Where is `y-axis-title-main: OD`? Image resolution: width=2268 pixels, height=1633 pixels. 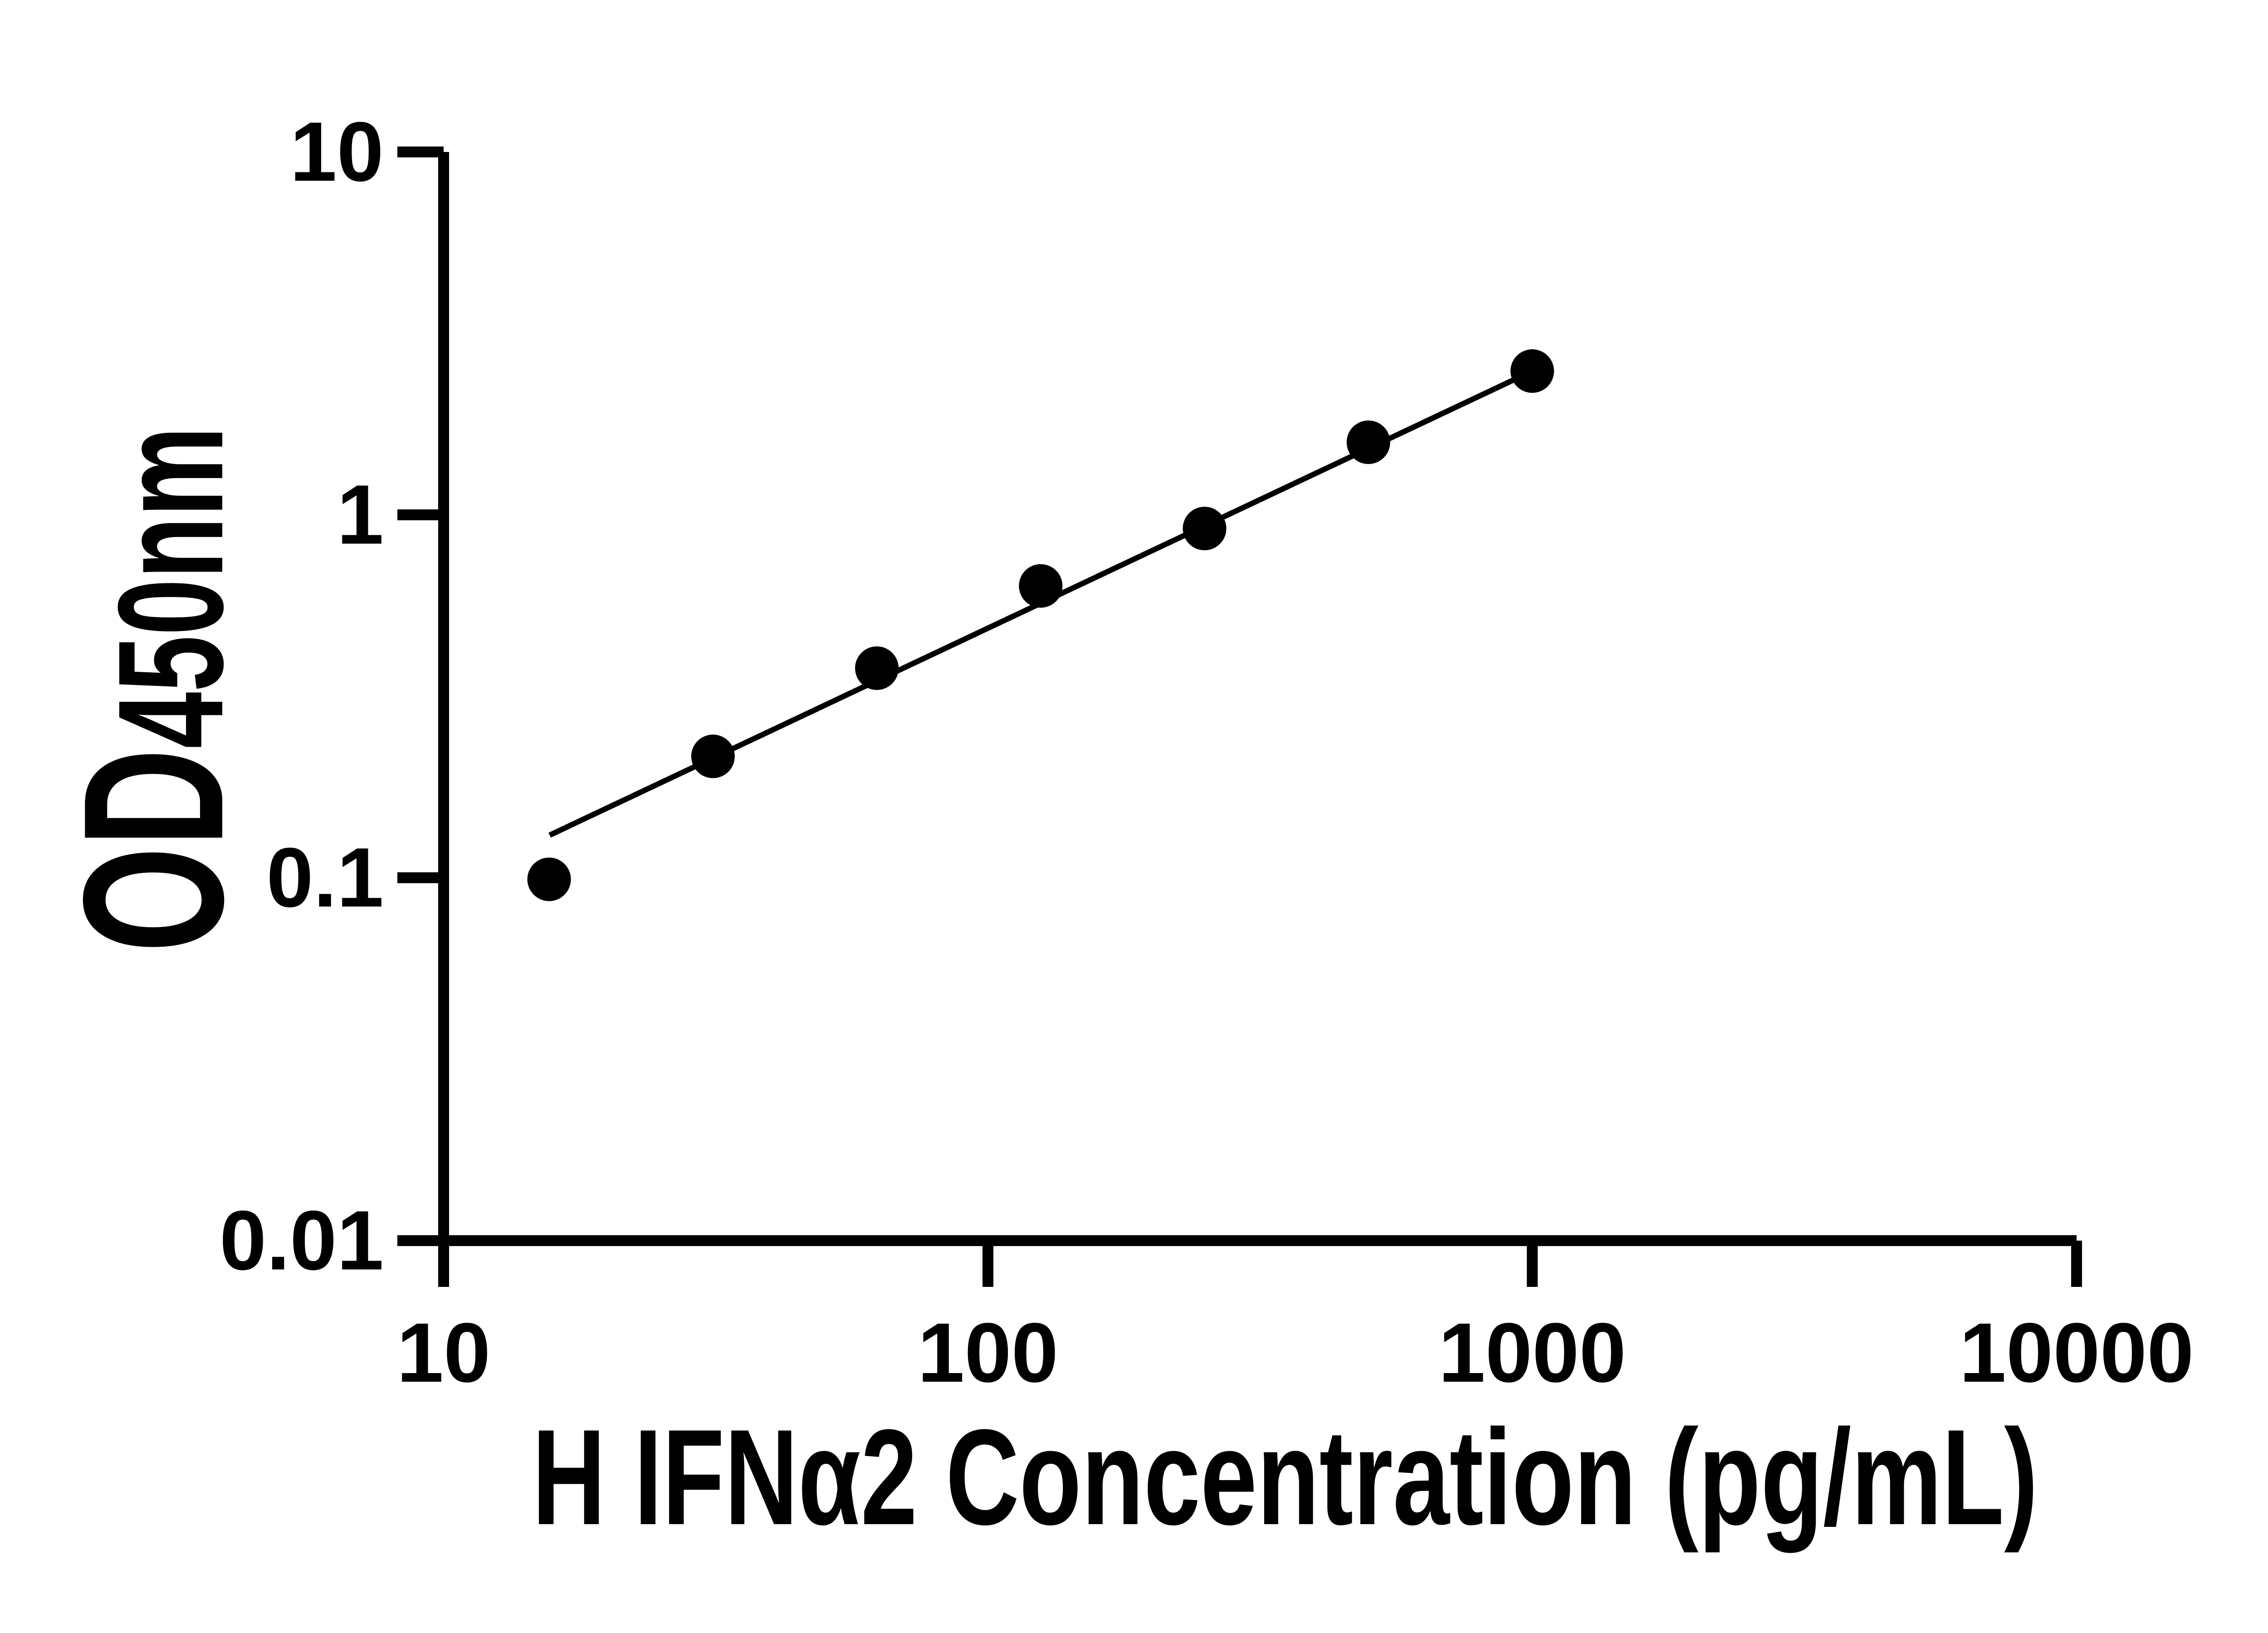
y-axis-title-main: OD is located at coordinates (154, 850).